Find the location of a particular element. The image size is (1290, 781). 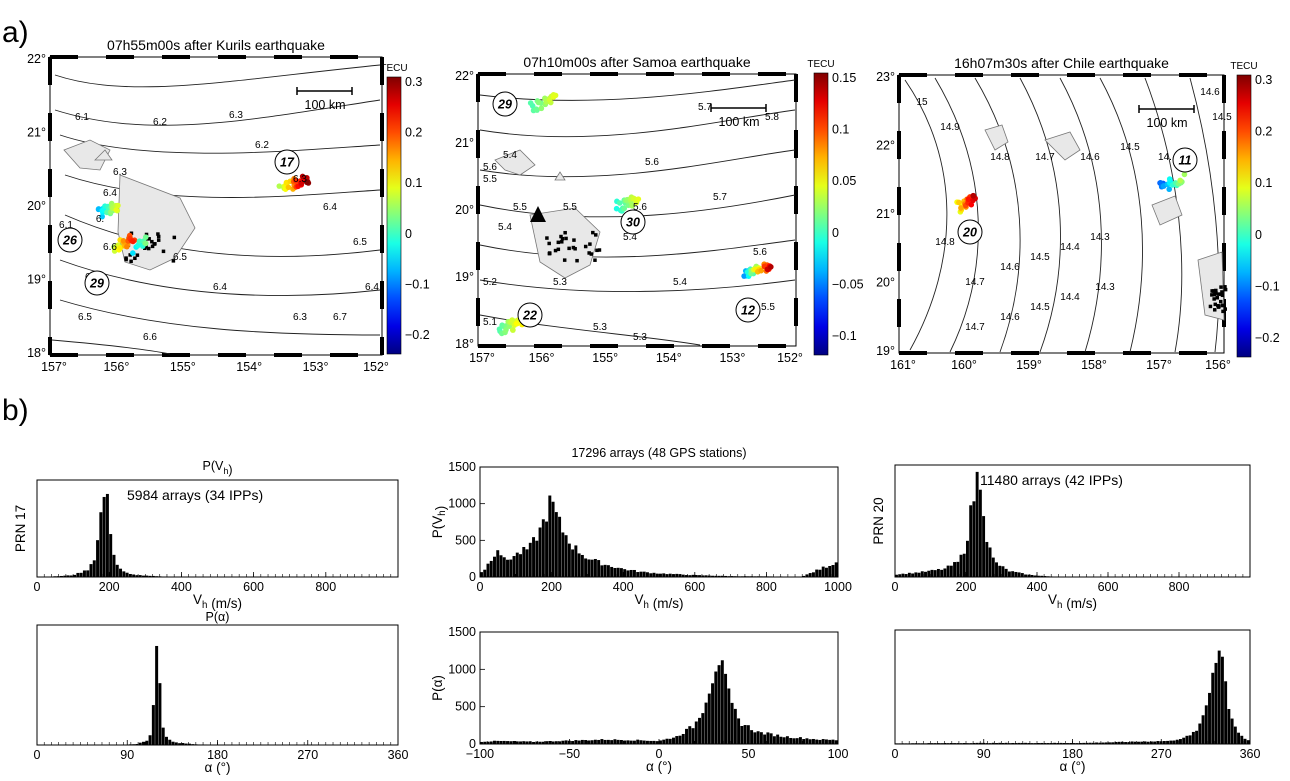

contour-label: 14.9 is located at coordinates (950, 127).